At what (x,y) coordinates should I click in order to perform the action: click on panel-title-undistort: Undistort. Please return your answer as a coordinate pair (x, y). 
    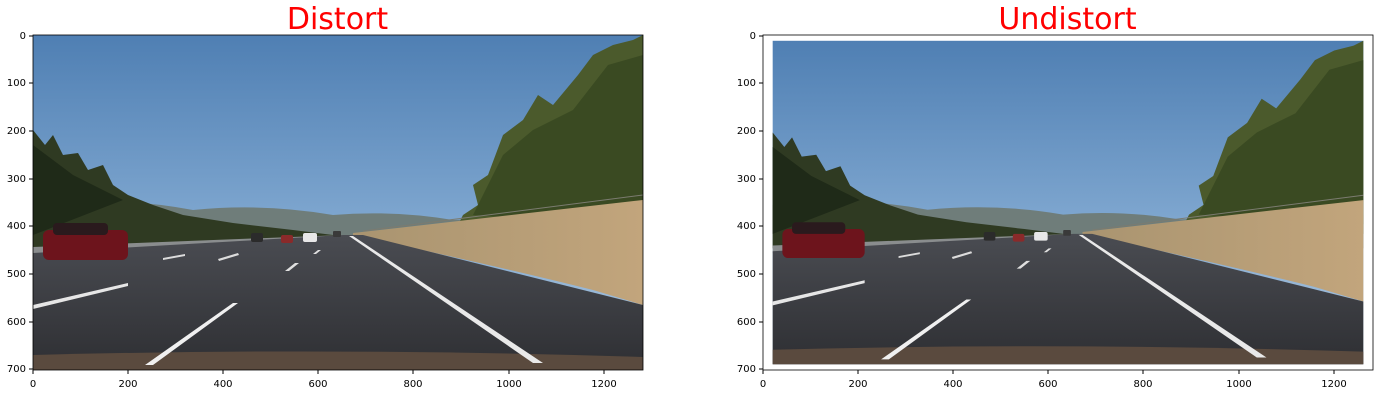
    Looking at the image, I should click on (1067, 19).